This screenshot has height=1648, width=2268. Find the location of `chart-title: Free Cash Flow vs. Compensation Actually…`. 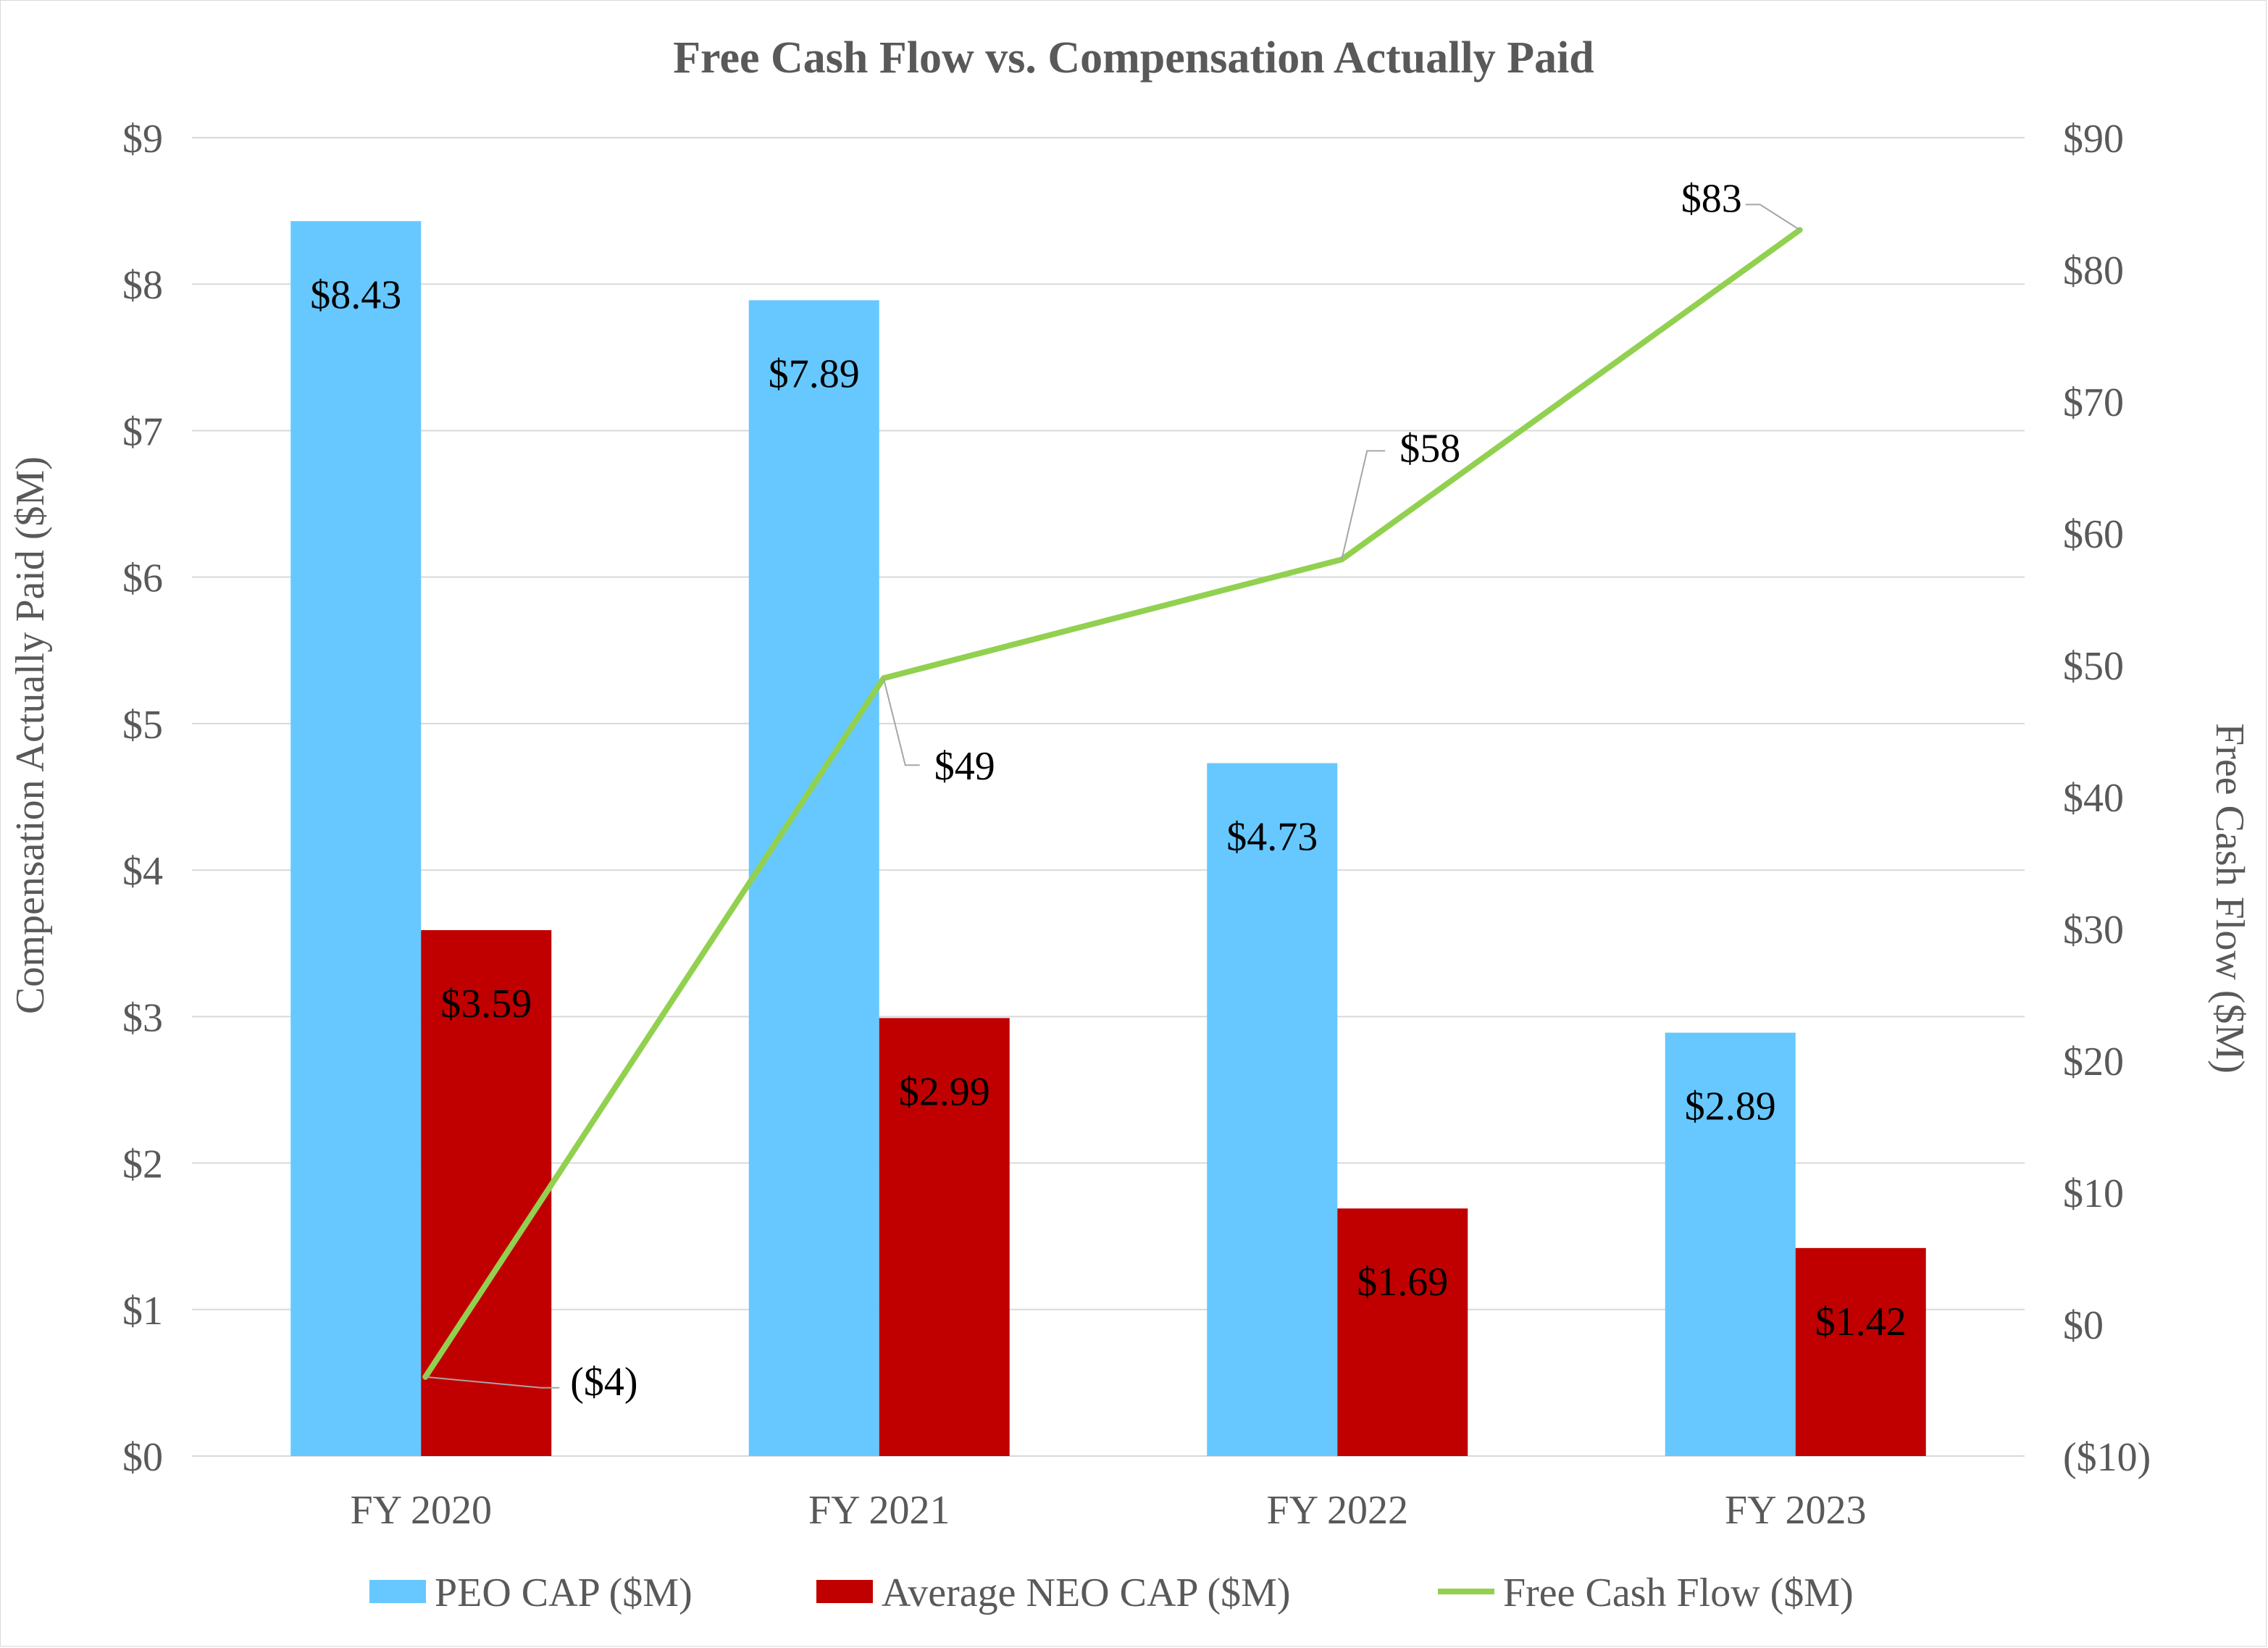

chart-title: Free Cash Flow vs. Compensation Actually… is located at coordinates (1134, 58).